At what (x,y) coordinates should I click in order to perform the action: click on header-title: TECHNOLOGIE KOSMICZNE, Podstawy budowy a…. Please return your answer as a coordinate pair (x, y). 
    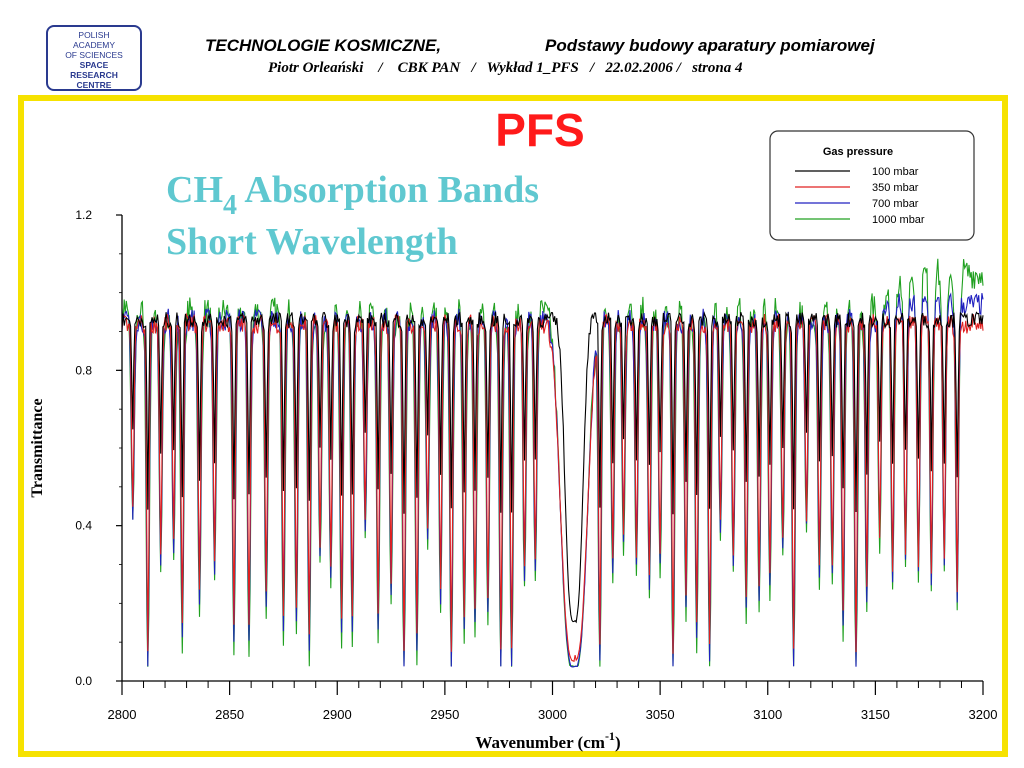
    Looking at the image, I should click on (540, 46).